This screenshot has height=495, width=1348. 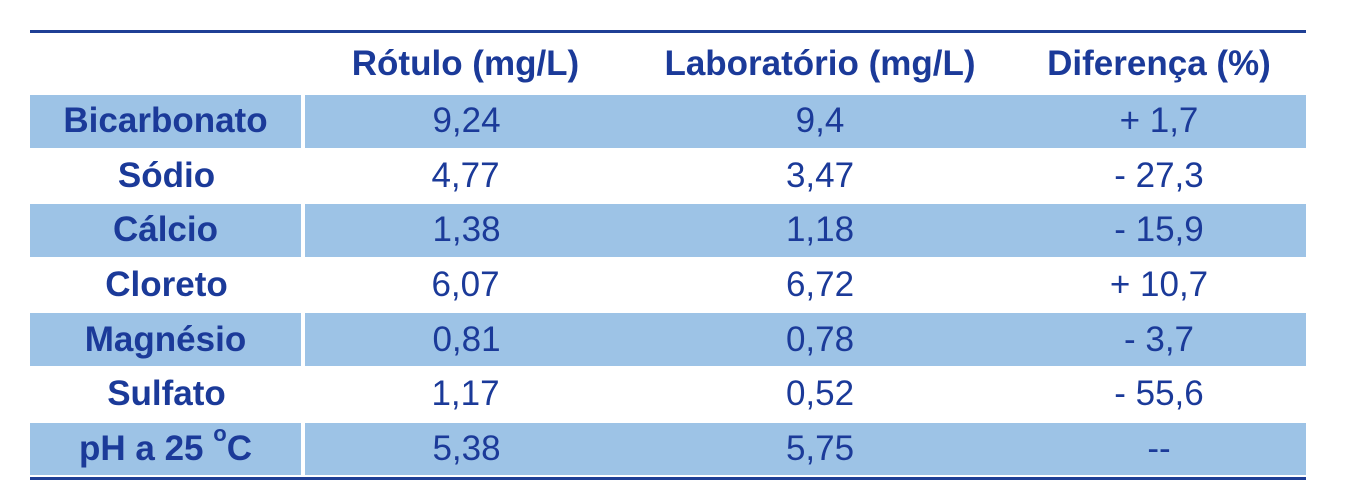 What do you see at coordinates (820, 449) in the screenshot?
I see `cell-laboratorio: 5,75` at bounding box center [820, 449].